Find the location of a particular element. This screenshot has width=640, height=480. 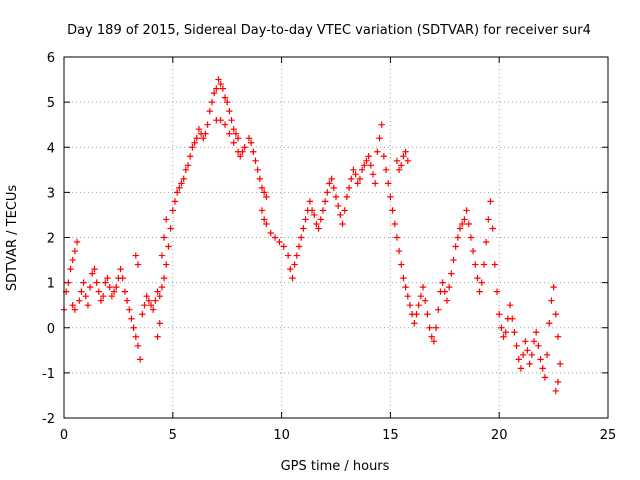

y-tick-label: 3 is located at coordinates (51, 193).